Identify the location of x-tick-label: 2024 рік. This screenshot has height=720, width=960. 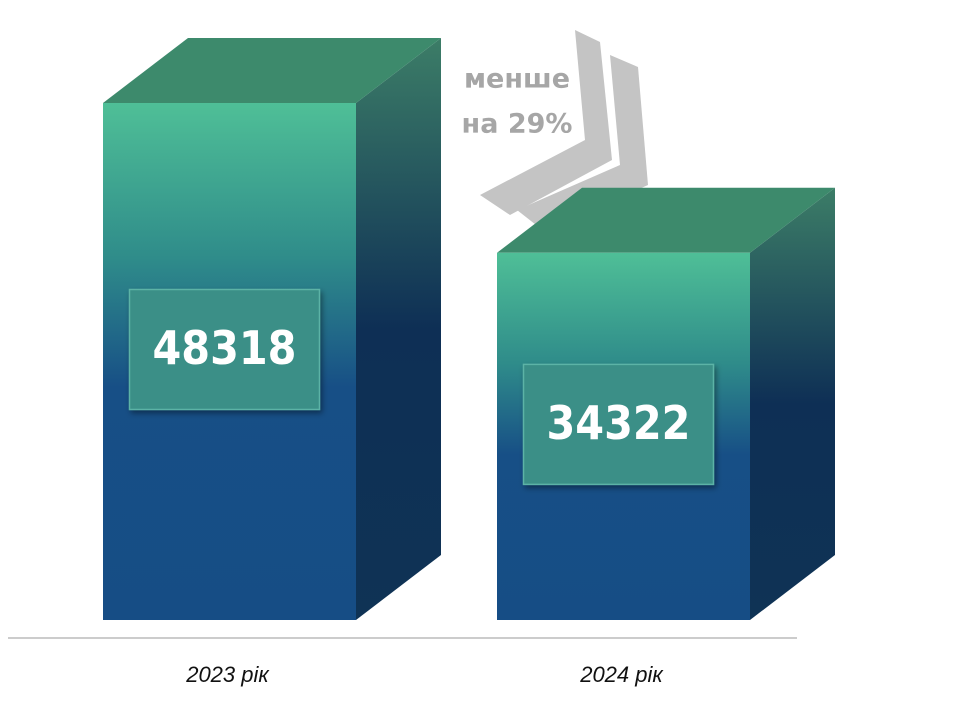
(621, 674).